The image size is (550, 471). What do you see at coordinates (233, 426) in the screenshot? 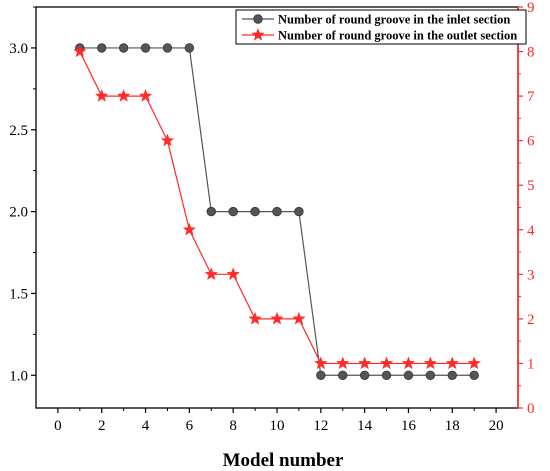
I see `x-tick-label: 8` at bounding box center [233, 426].